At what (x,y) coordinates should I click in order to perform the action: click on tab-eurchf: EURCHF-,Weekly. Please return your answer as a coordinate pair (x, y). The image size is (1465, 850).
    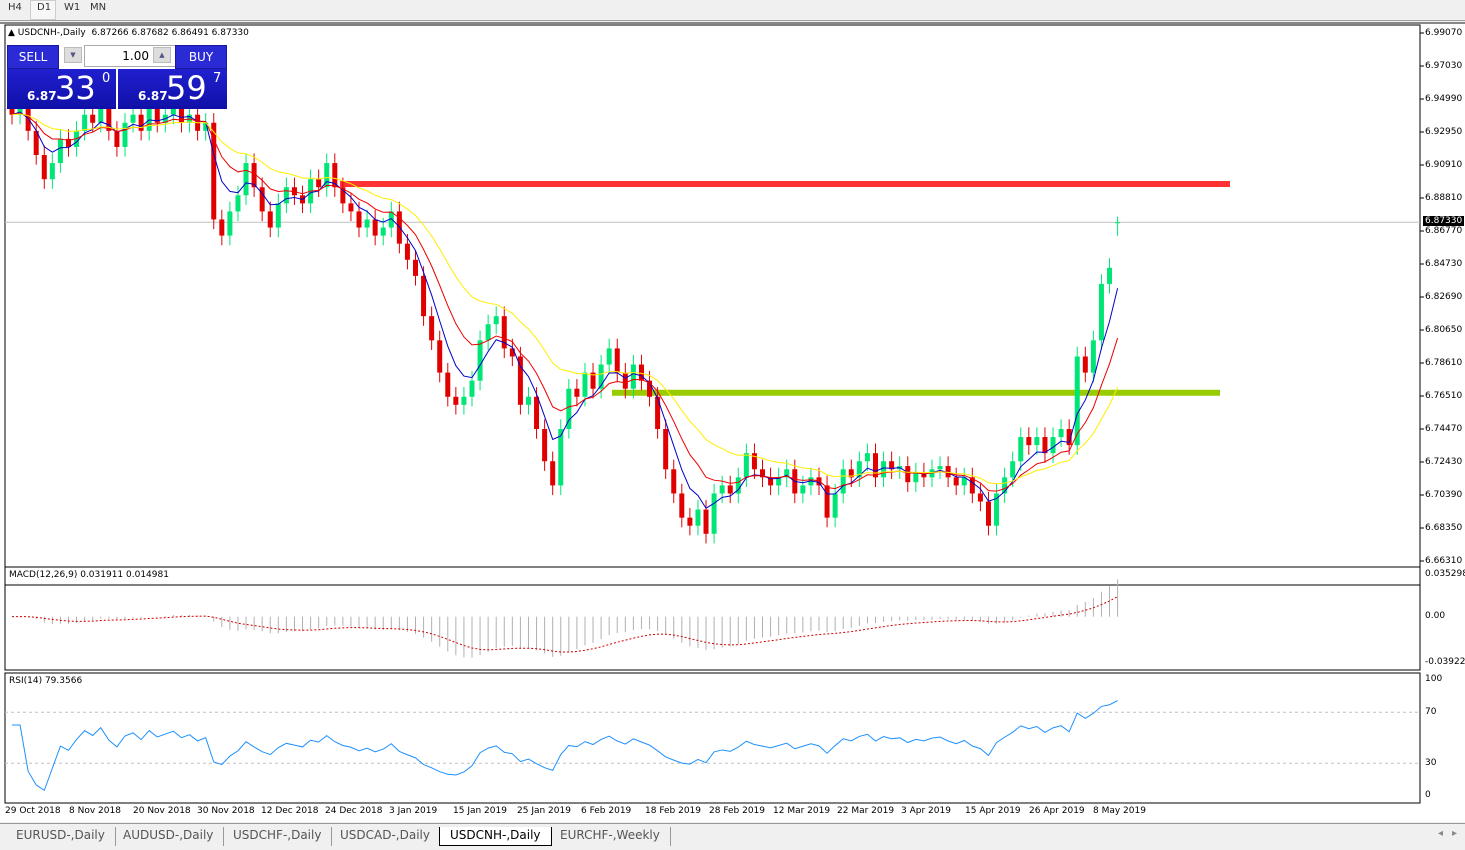
    Looking at the image, I should click on (610, 836).